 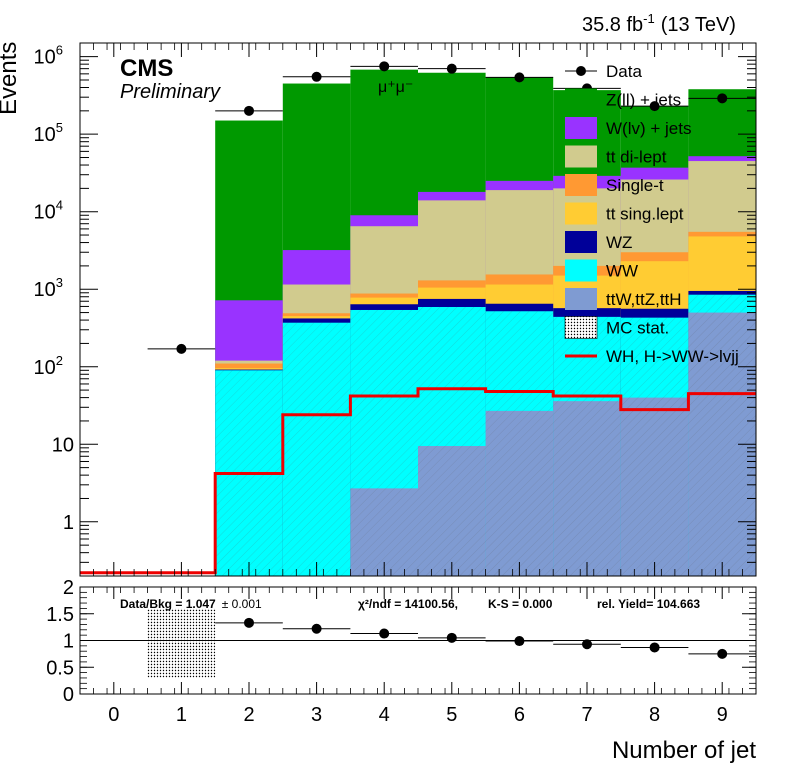 What do you see at coordinates (603, 71) in the screenshot?
I see `legend-item-data: Data` at bounding box center [603, 71].